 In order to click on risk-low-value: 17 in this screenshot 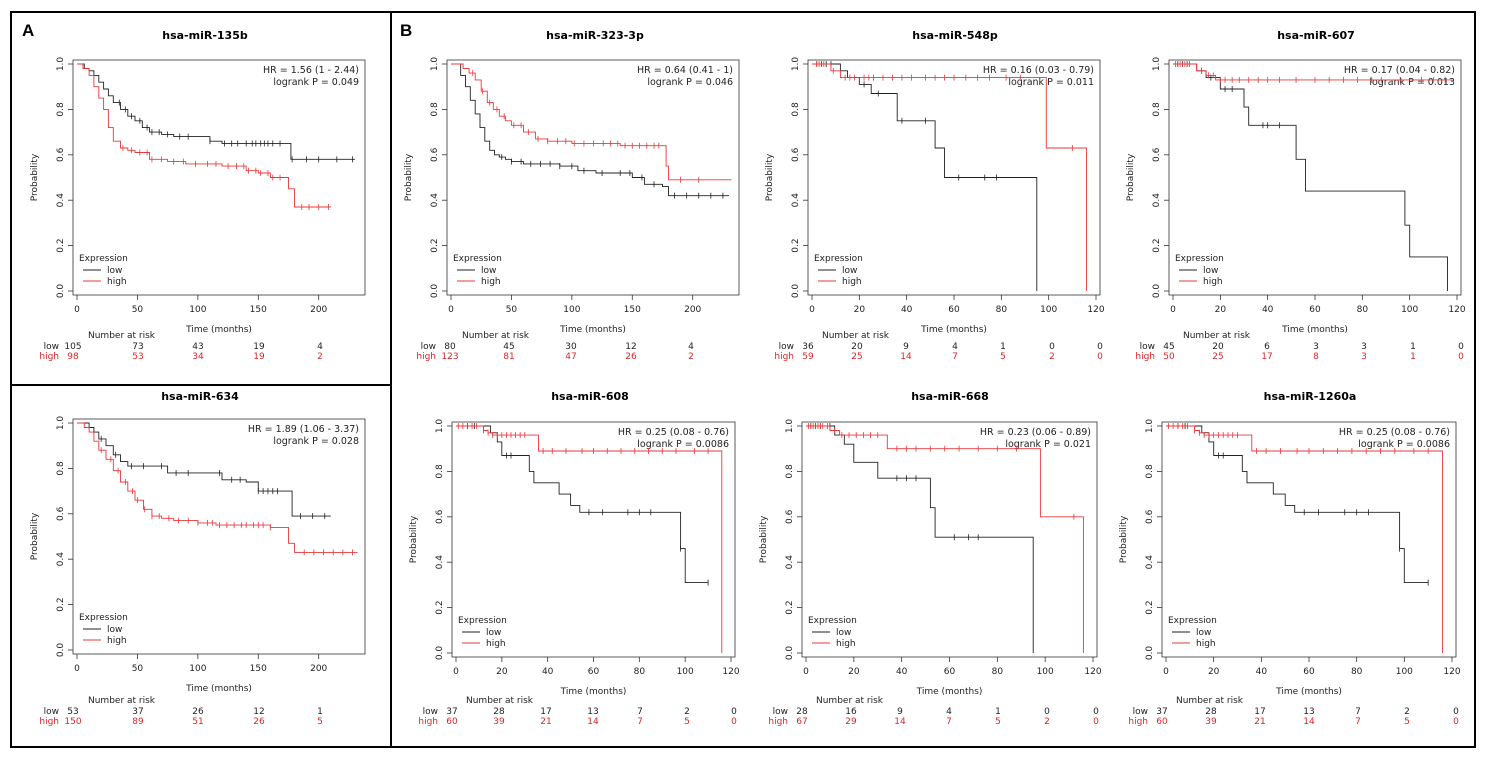, I will do `click(545, 712)`.